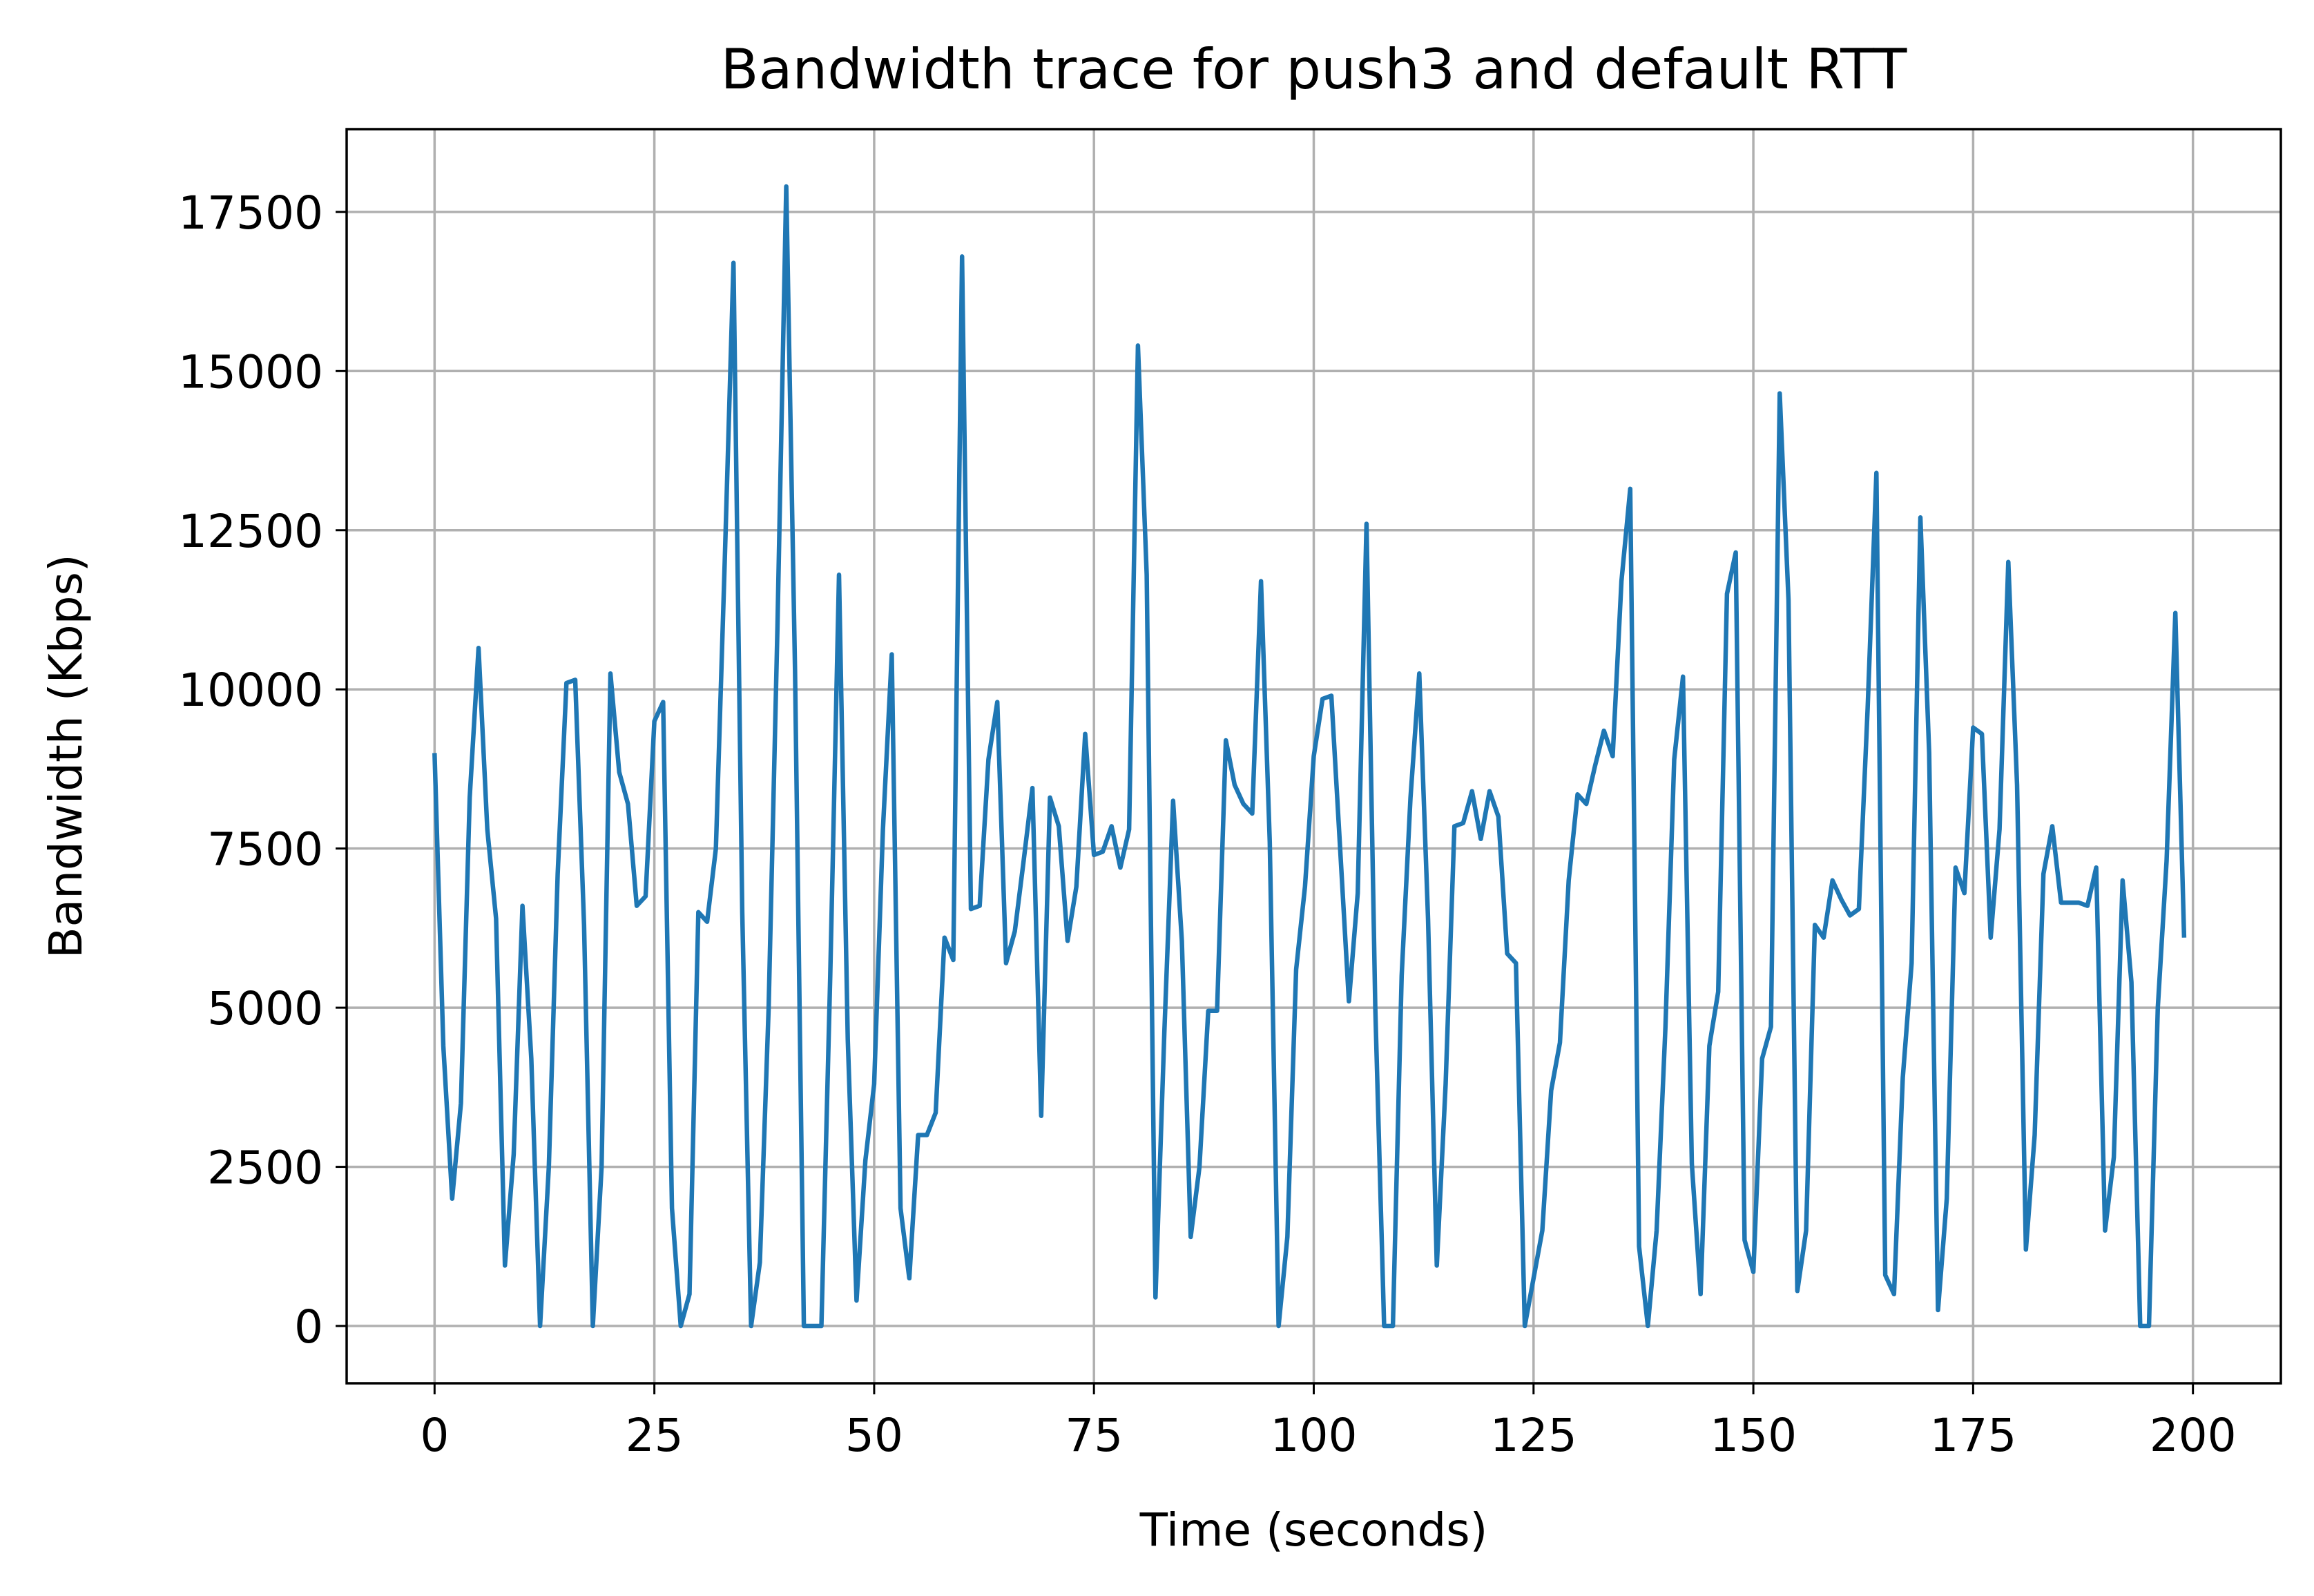 This screenshot has width=2314, height=1596. Describe the element at coordinates (265, 1168) in the screenshot. I see `y-tick-label: 2500` at that location.